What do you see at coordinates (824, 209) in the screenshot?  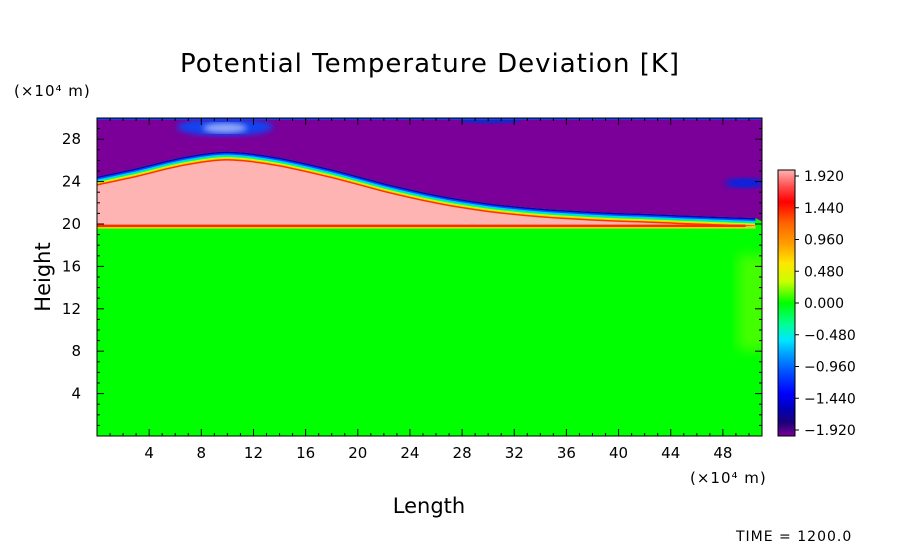 I see `colorbar-label: 1.440` at bounding box center [824, 209].